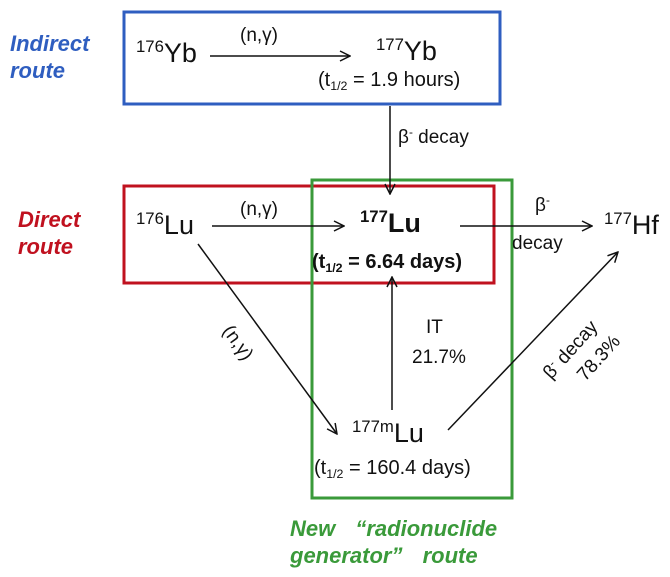  Describe the element at coordinates (50, 57) in the screenshot. I see `indirect-route-label: Indirect route` at that location.